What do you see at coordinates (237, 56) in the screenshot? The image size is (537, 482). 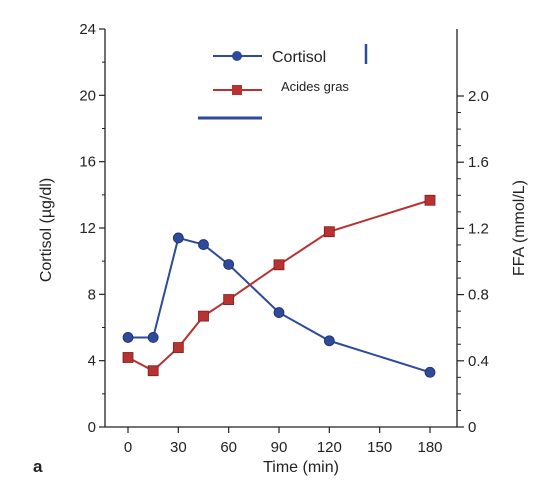 I see `legend-marker-cortisol` at bounding box center [237, 56].